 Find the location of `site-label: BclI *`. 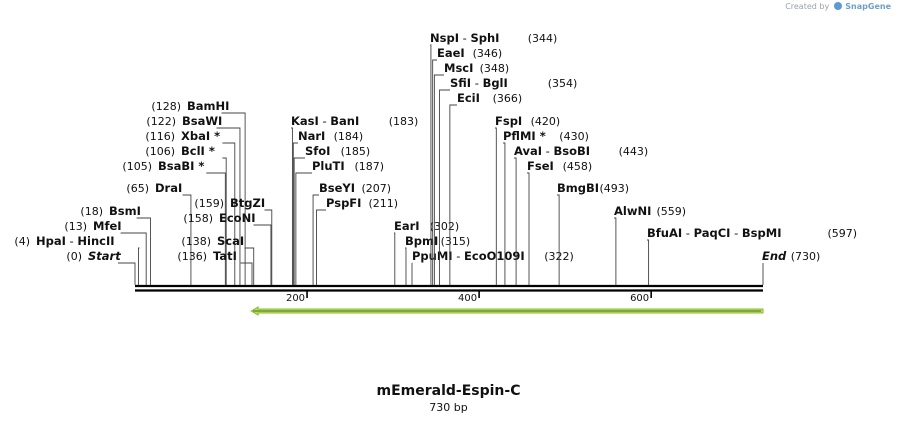

site-label: BclI * is located at coordinates (198, 151).